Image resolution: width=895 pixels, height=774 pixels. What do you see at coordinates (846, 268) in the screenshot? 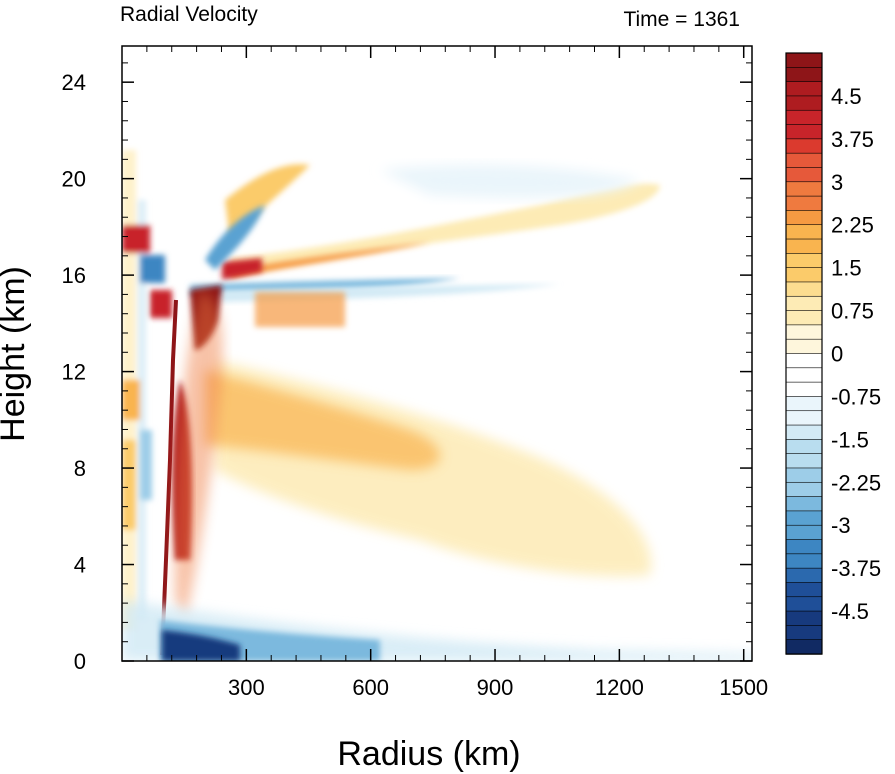
I see `colorbar-tick-label: 1.5` at bounding box center [846, 268].